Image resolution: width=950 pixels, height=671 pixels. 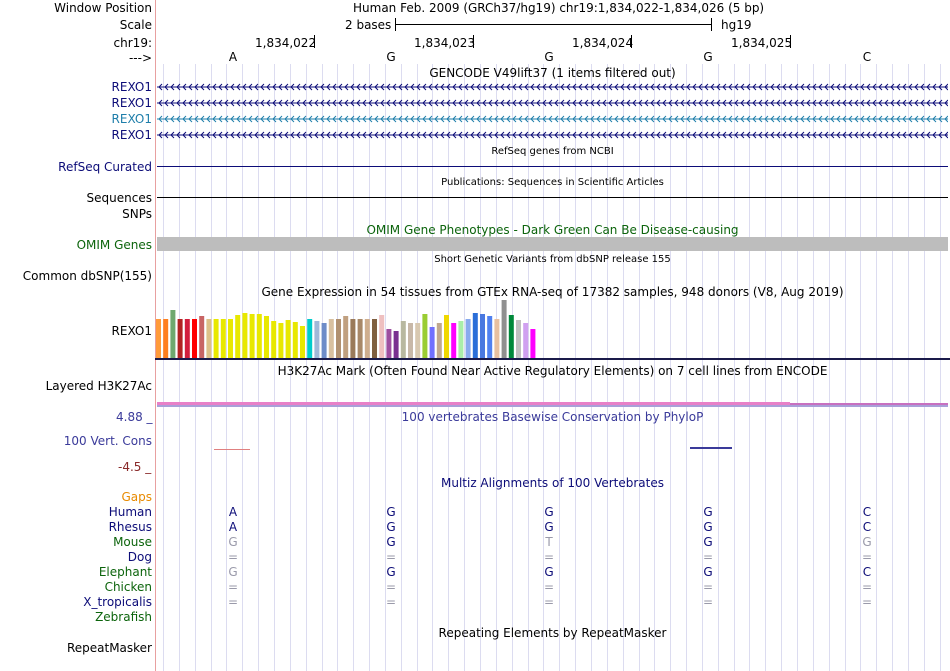 What do you see at coordinates (131, 331) in the screenshot?
I see `gtex-label: REXO1` at bounding box center [131, 331].